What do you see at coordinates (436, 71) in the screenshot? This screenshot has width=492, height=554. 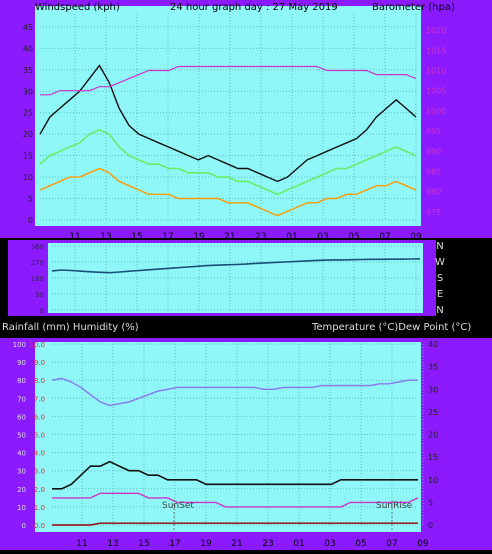 I see `wind-right-tick: 1010` at bounding box center [436, 71].